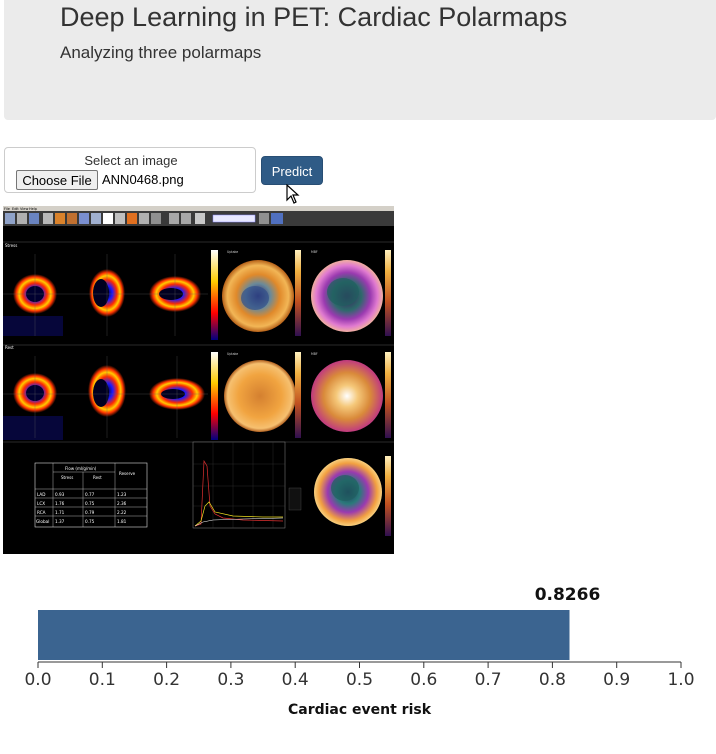  What do you see at coordinates (314, 354) in the screenshot?
I see `rest-mbf-header: MBF` at bounding box center [314, 354].